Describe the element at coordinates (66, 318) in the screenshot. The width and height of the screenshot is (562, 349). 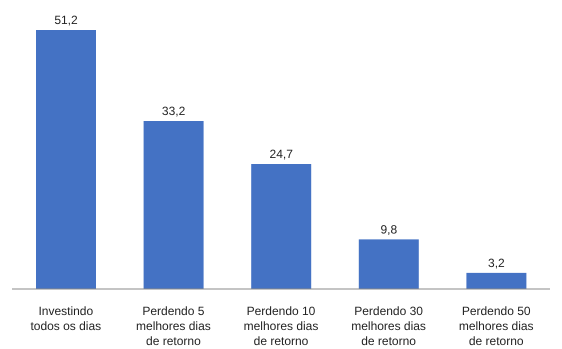
I see `x-tick-label: Investindo todos os dias` at that location.